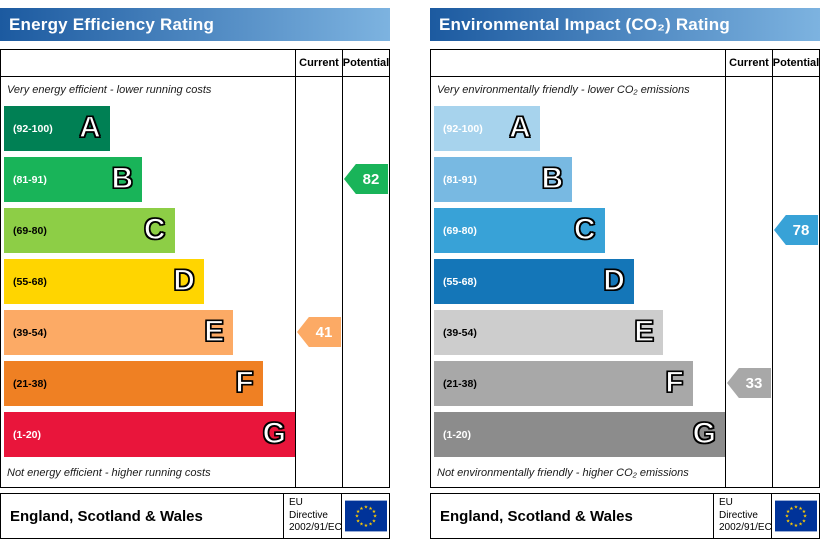 This screenshot has width=820, height=547. I want to click on co2-current-pointer: 33, so click(749, 383).